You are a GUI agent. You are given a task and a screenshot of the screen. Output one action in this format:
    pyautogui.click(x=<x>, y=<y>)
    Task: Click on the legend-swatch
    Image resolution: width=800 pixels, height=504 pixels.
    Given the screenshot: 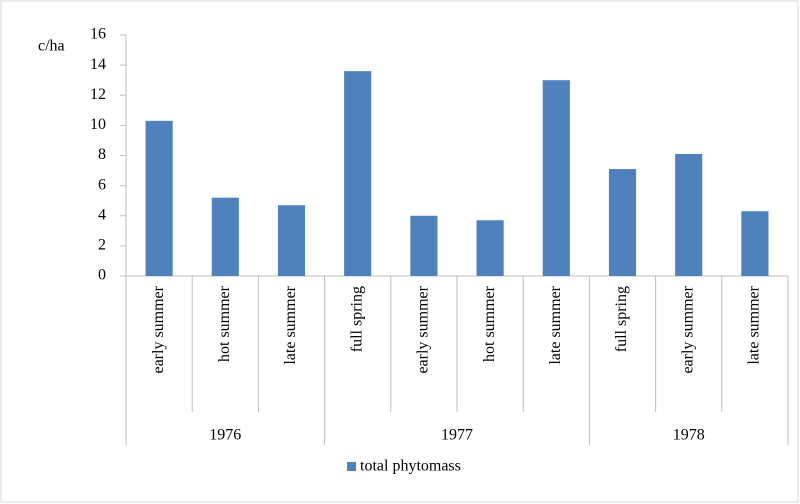 What is the action you would take?
    pyautogui.click(x=351, y=466)
    